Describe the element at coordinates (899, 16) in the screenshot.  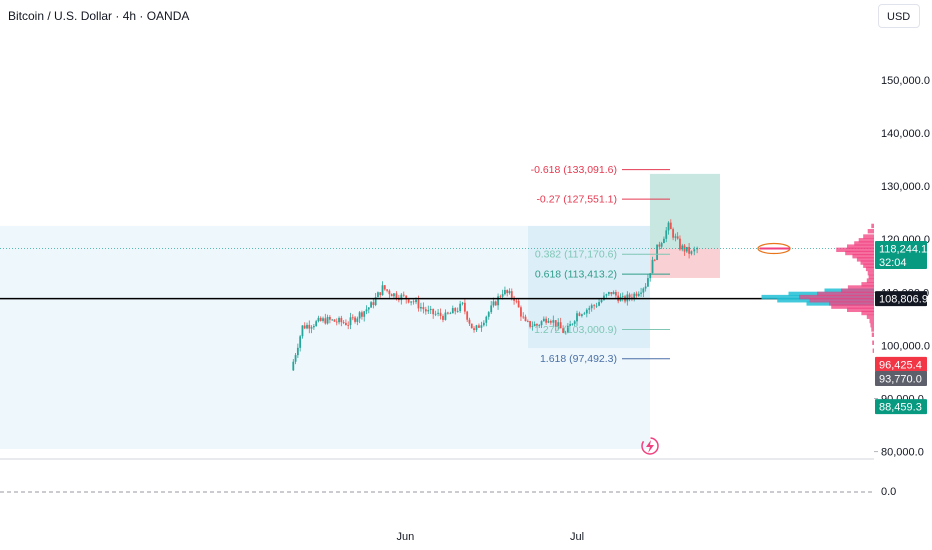
I see `currency-button: USD` at that location.